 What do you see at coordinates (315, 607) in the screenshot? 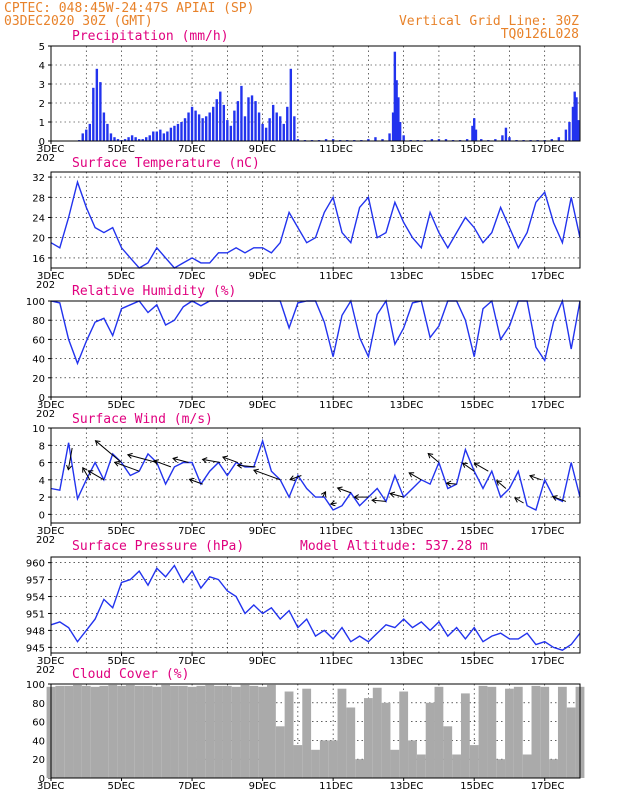
I see `series-line` at bounding box center [315, 607].